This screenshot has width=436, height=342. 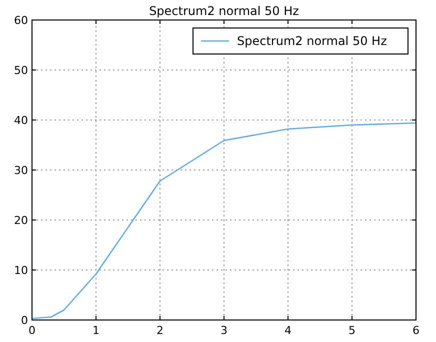 I want to click on y-tick-label: 20, so click(x=21, y=220).